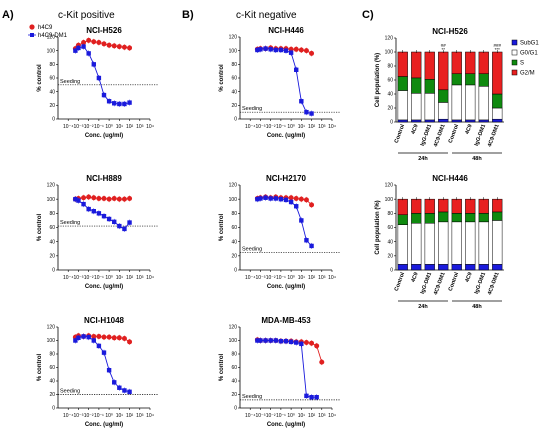 The height and width of the screenshot is (431, 550). What do you see at coordinates (52, 395) in the screenshot?
I see `y-tick-label: 20` at bounding box center [52, 395].